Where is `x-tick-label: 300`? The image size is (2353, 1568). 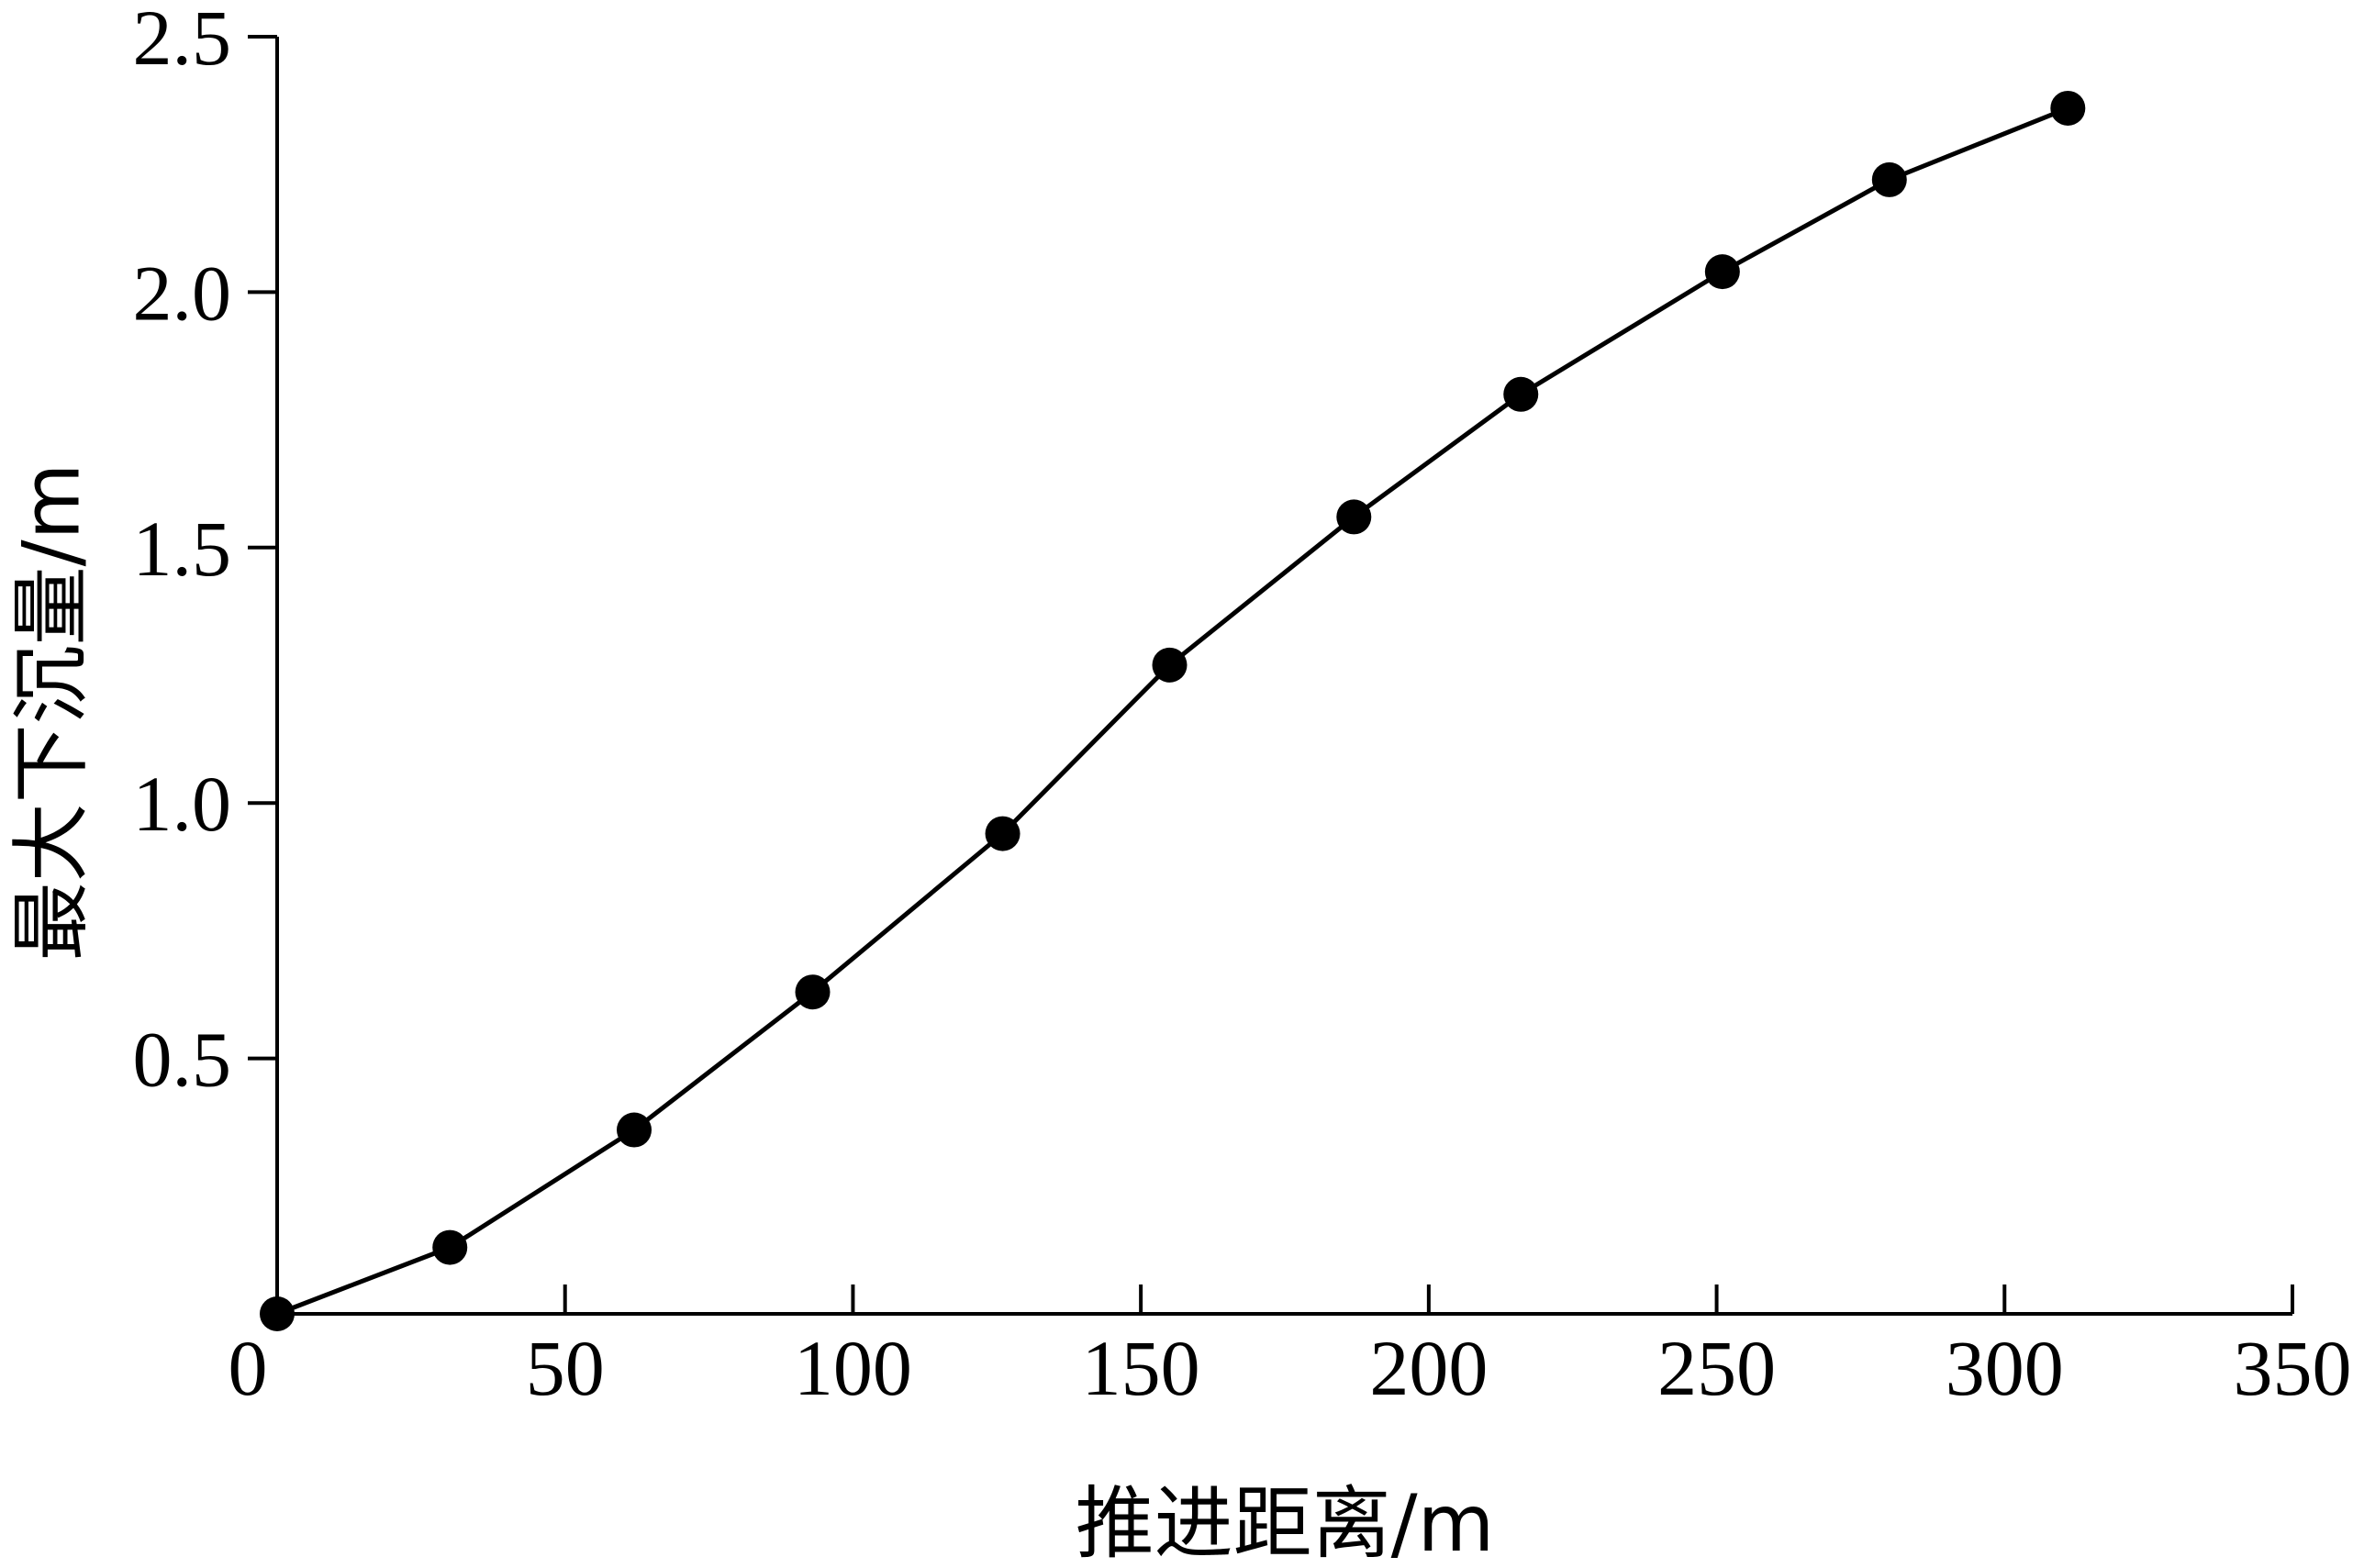 x-tick-label: 300 is located at coordinates (2005, 1368).